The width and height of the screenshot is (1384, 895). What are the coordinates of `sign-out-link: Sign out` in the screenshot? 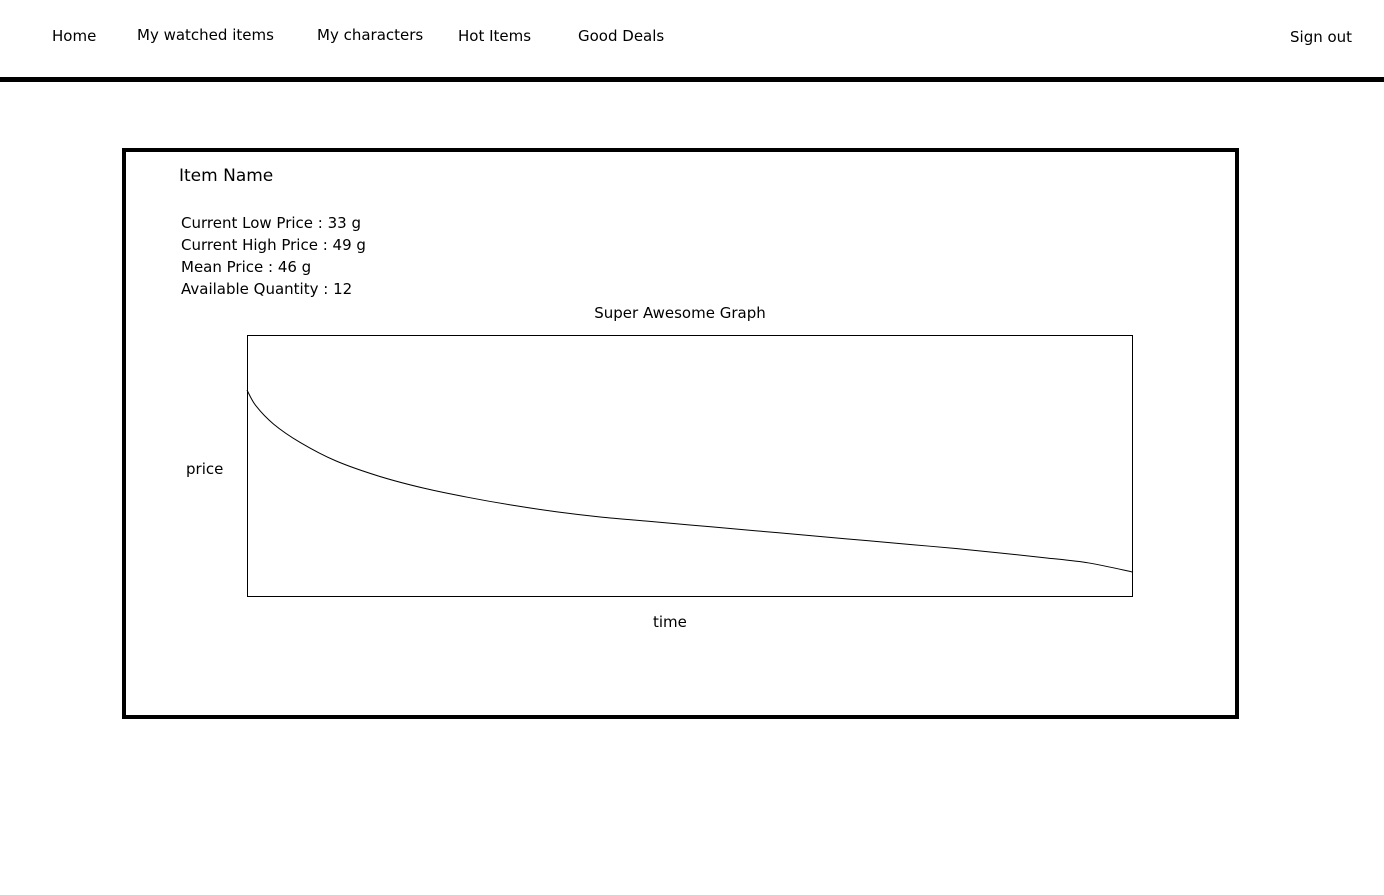 It's located at (1321, 37).